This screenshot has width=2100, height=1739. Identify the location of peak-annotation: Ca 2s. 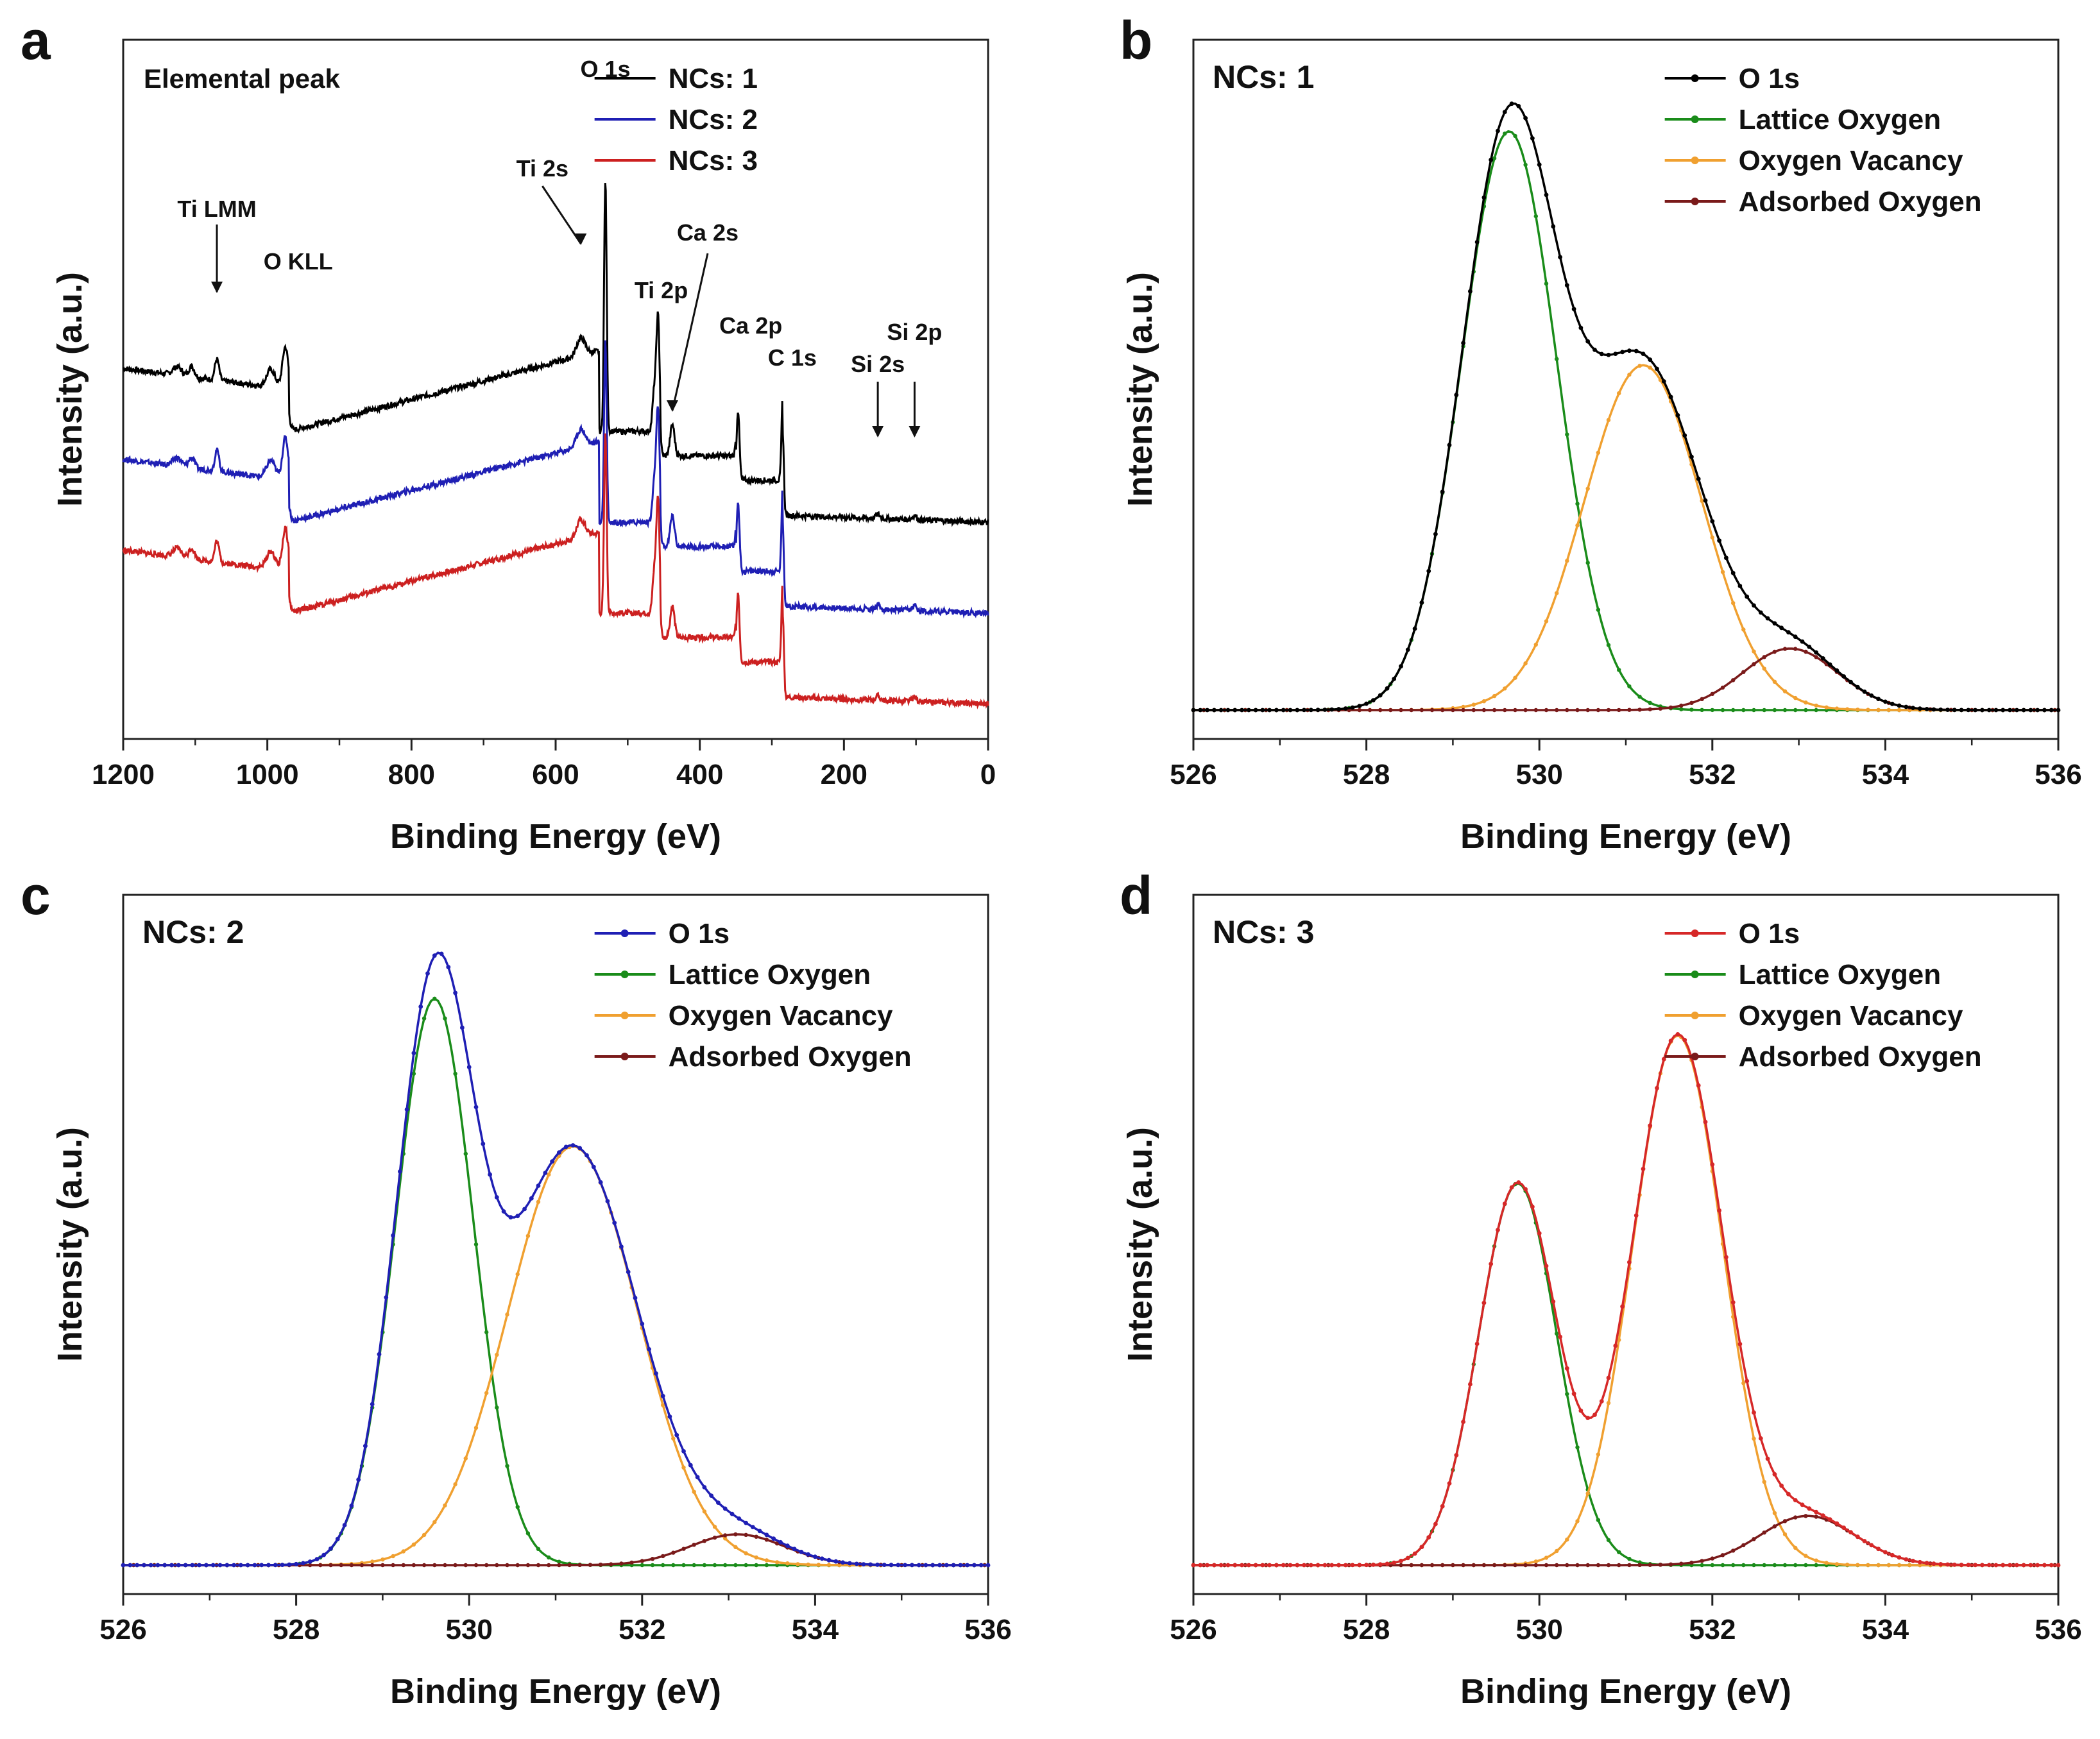
(707, 232).